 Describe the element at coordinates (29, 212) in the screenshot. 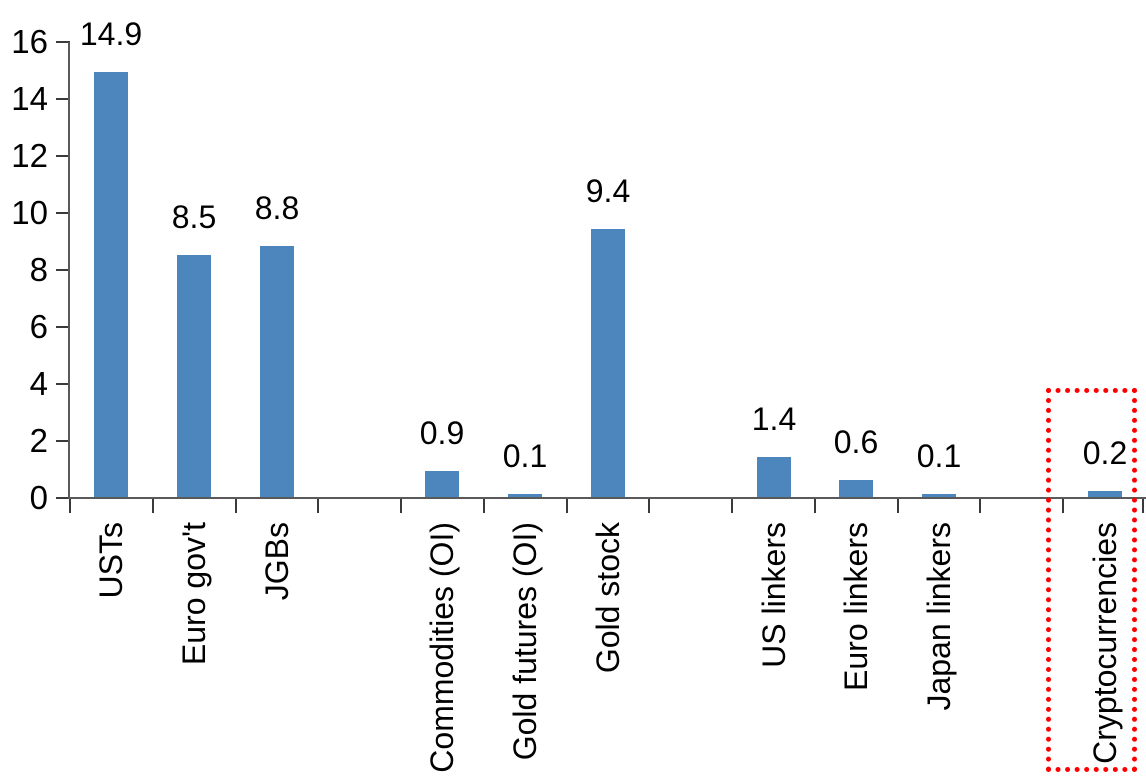

I see `y-axis-tick-label: 10` at that location.